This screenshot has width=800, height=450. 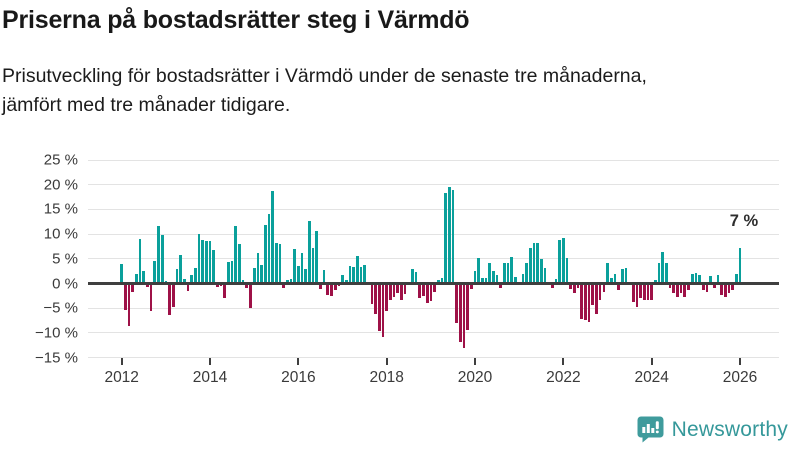 What do you see at coordinates (56, 358) in the screenshot?
I see `y-axis-label: −15 %` at bounding box center [56, 358].